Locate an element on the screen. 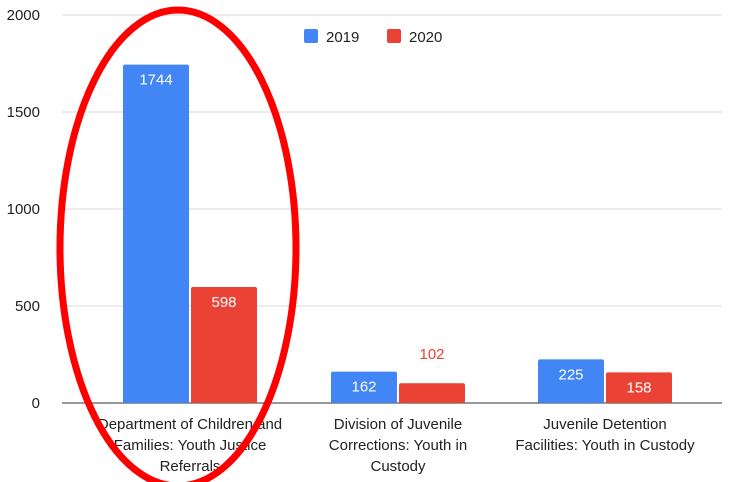 This screenshot has height=482, width=750. y-tick-label: 500 is located at coordinates (27, 306).